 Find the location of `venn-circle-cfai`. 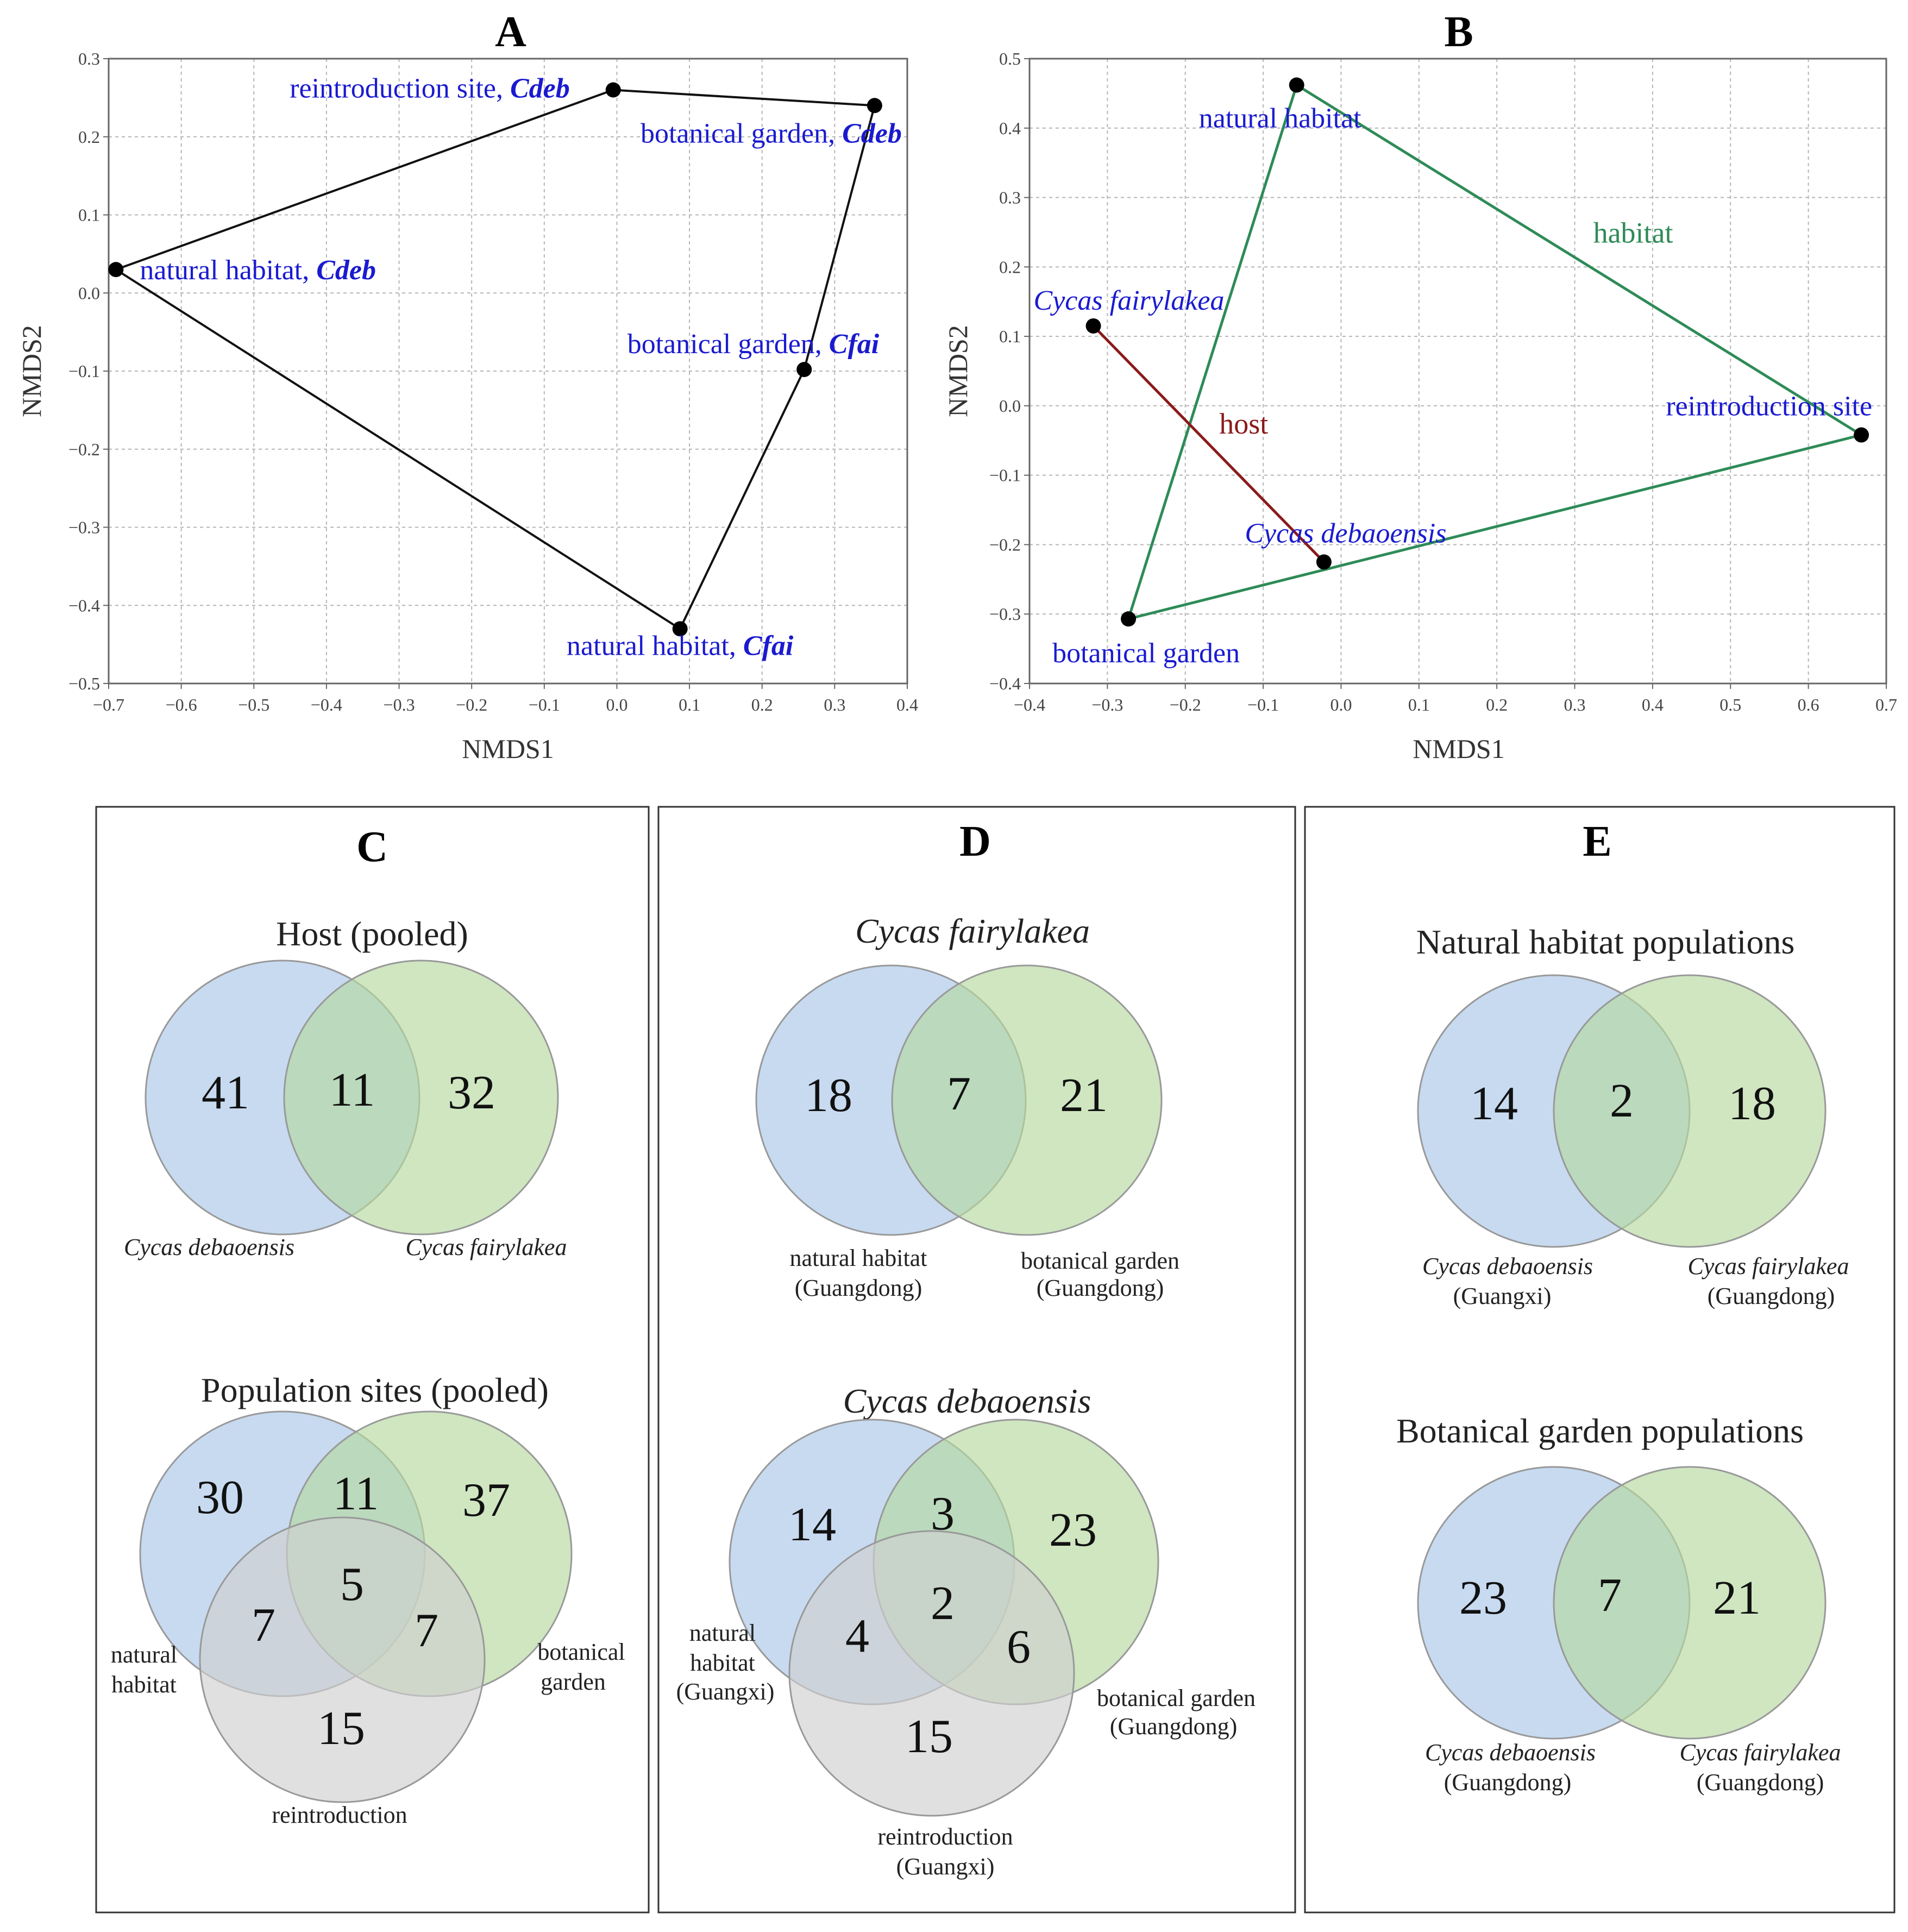

venn-circle-cfai is located at coordinates (421, 1097).